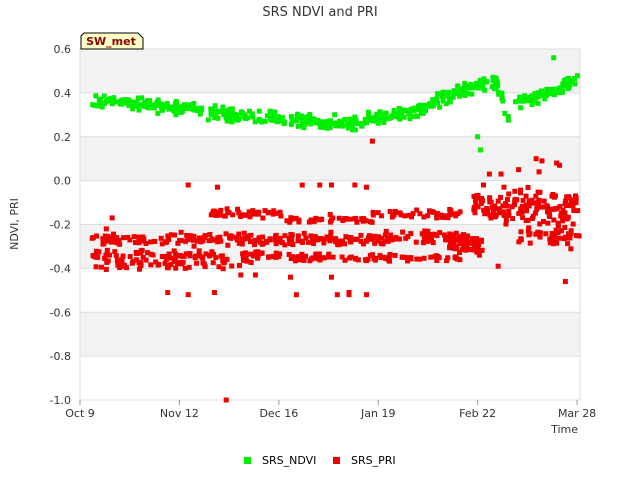  What do you see at coordinates (63, 137) in the screenshot?
I see `y-tick-label: 0.2` at bounding box center [63, 137].